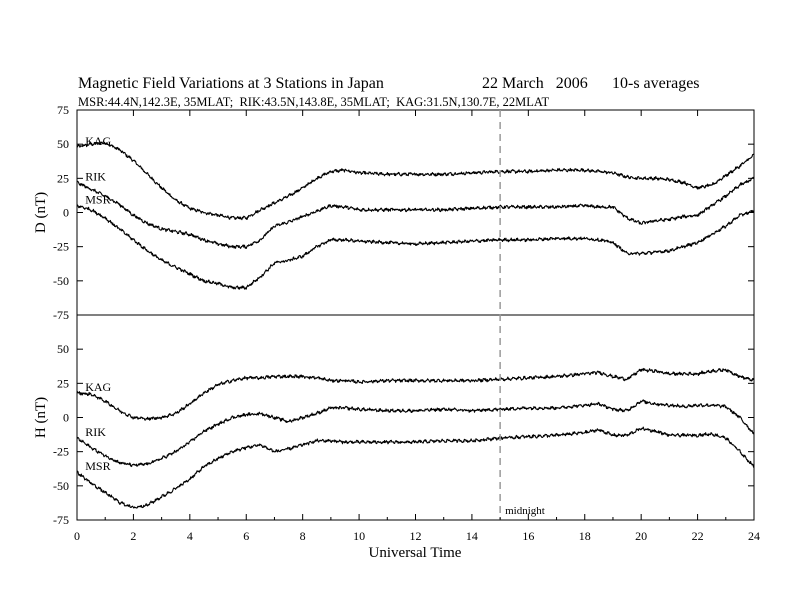 This screenshot has width=792, height=612. Describe the element at coordinates (535, 83) in the screenshot. I see `chart-date: 22 March 2006` at that location.